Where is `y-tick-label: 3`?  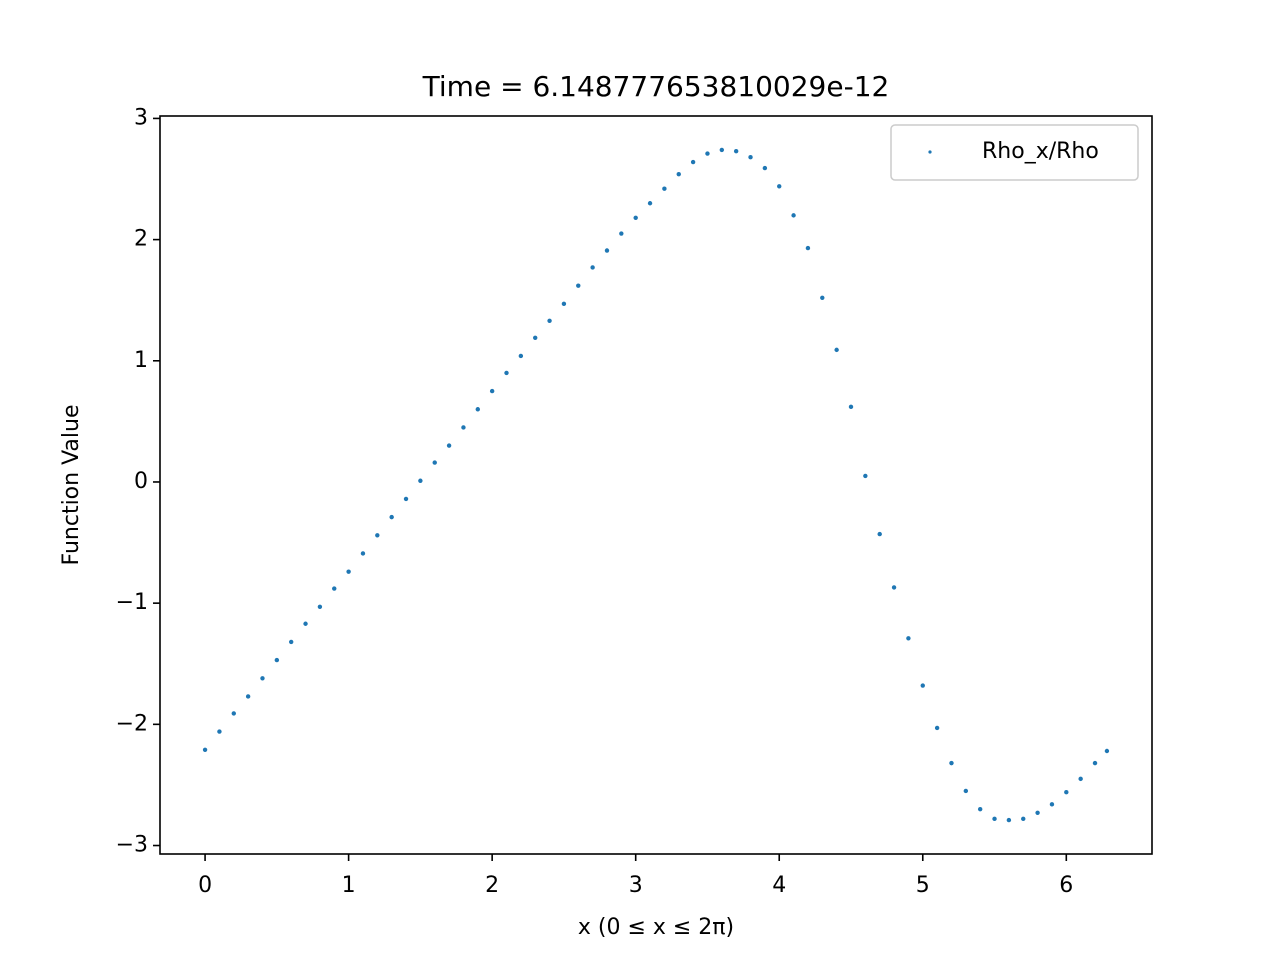 y-tick-label: 3 is located at coordinates (141, 117).